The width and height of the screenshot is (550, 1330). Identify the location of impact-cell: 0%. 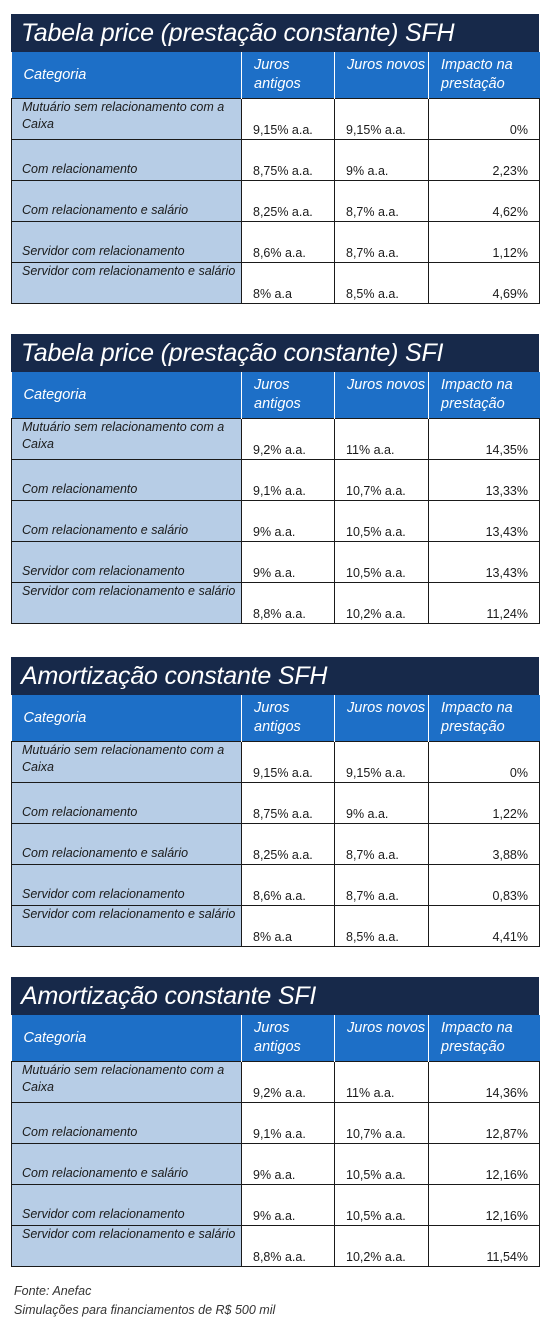
(484, 762).